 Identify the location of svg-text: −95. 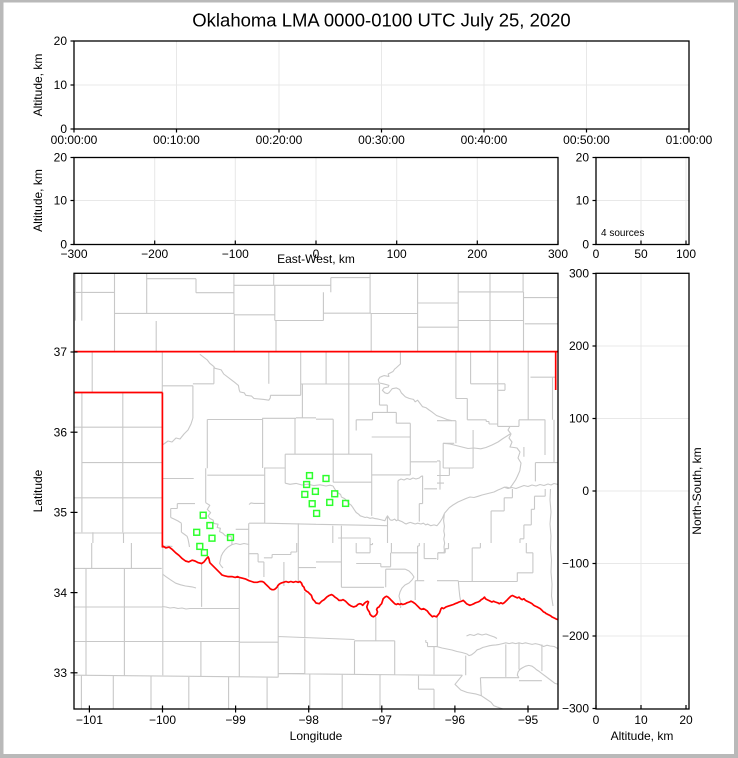
(528, 720).